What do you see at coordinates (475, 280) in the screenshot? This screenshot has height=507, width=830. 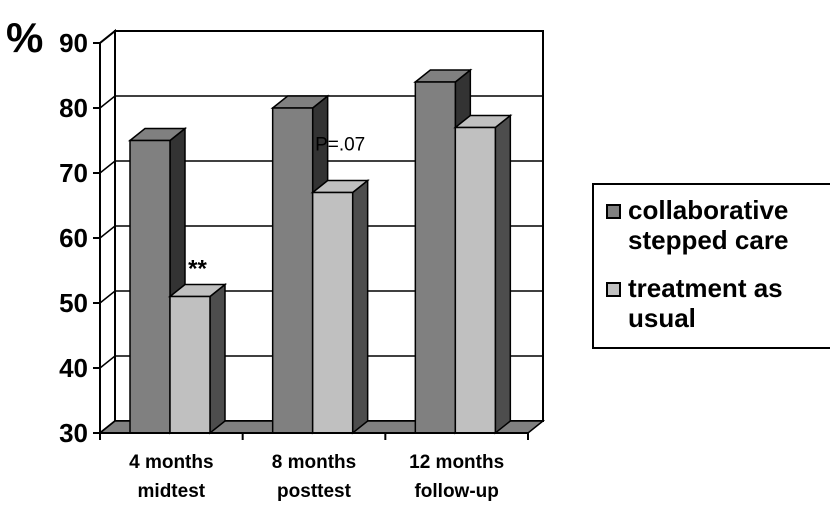 I see `bar-cat2-s1` at bounding box center [475, 280].